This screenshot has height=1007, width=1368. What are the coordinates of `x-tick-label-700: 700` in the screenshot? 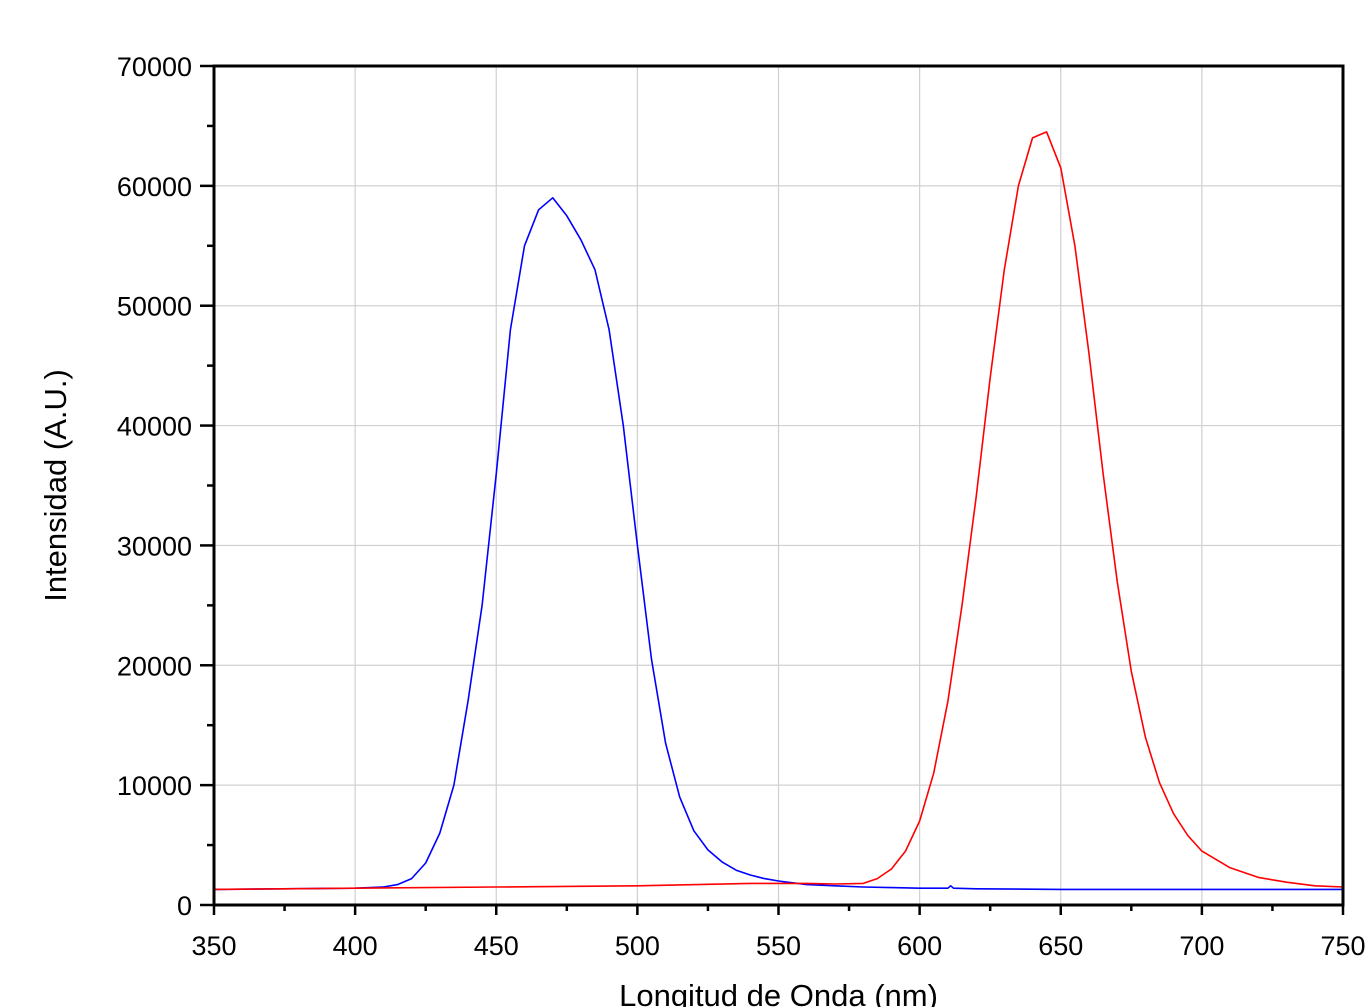 It's located at (1201, 946).